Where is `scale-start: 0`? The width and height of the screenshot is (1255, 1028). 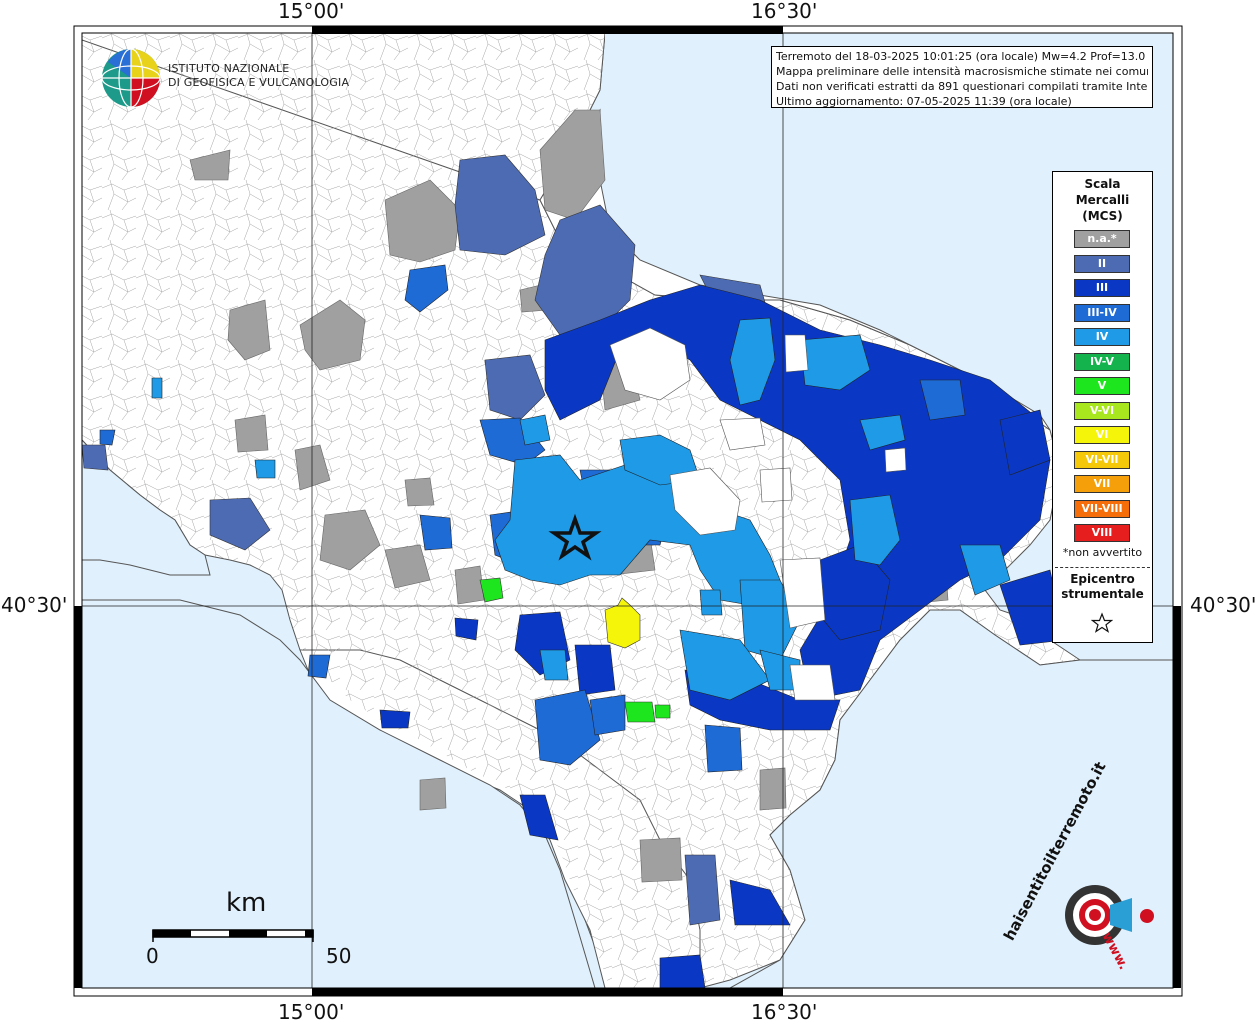
scale-start: 0 is located at coordinates (152, 956).